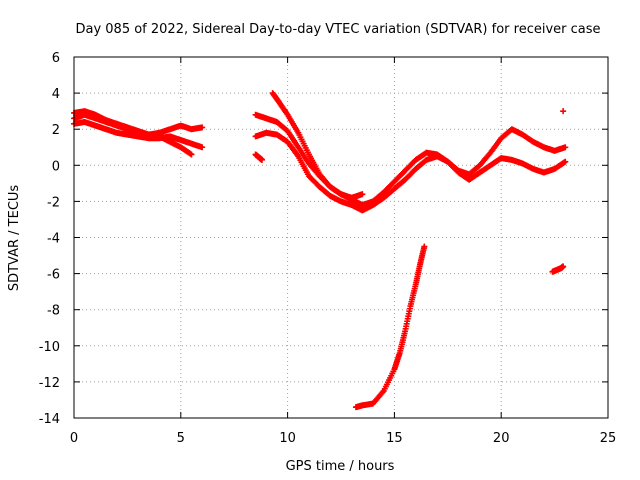 The height and width of the screenshot is (480, 640). I want to click on x-tick-label: 0, so click(74, 438).